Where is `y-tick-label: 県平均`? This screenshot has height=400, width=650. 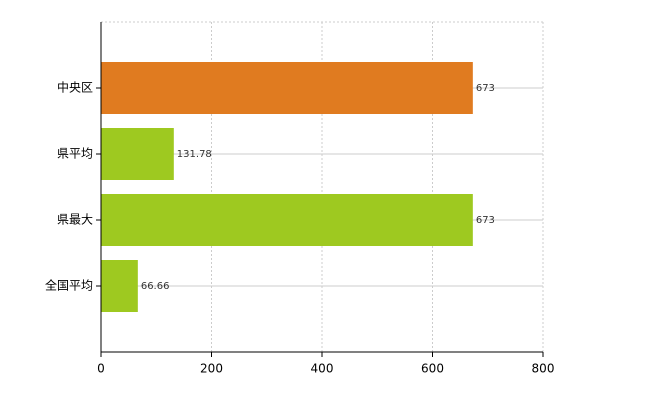
y-tick-label: 県平均 is located at coordinates (75, 154).